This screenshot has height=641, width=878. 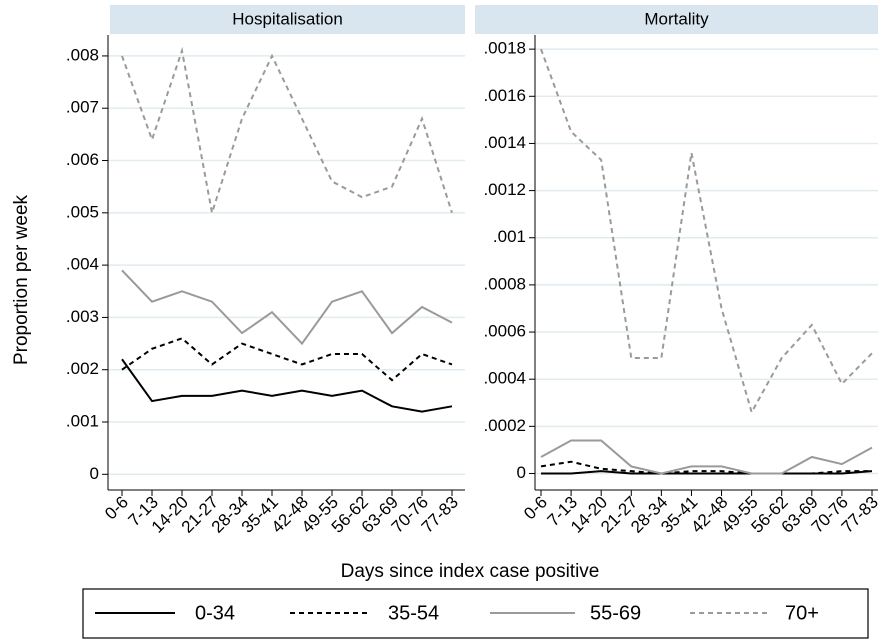 What do you see at coordinates (615, 613) in the screenshot?
I see `legend-label: 55-69` at bounding box center [615, 613].